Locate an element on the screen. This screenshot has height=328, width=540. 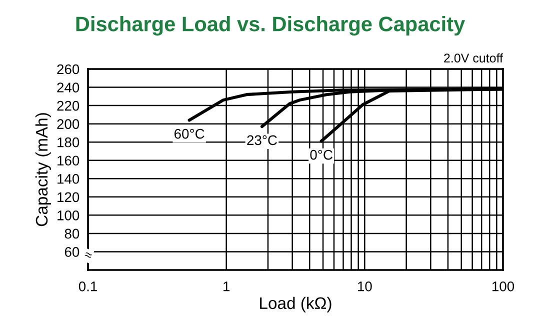
y-tick-label: 200 is located at coordinates (68, 124).